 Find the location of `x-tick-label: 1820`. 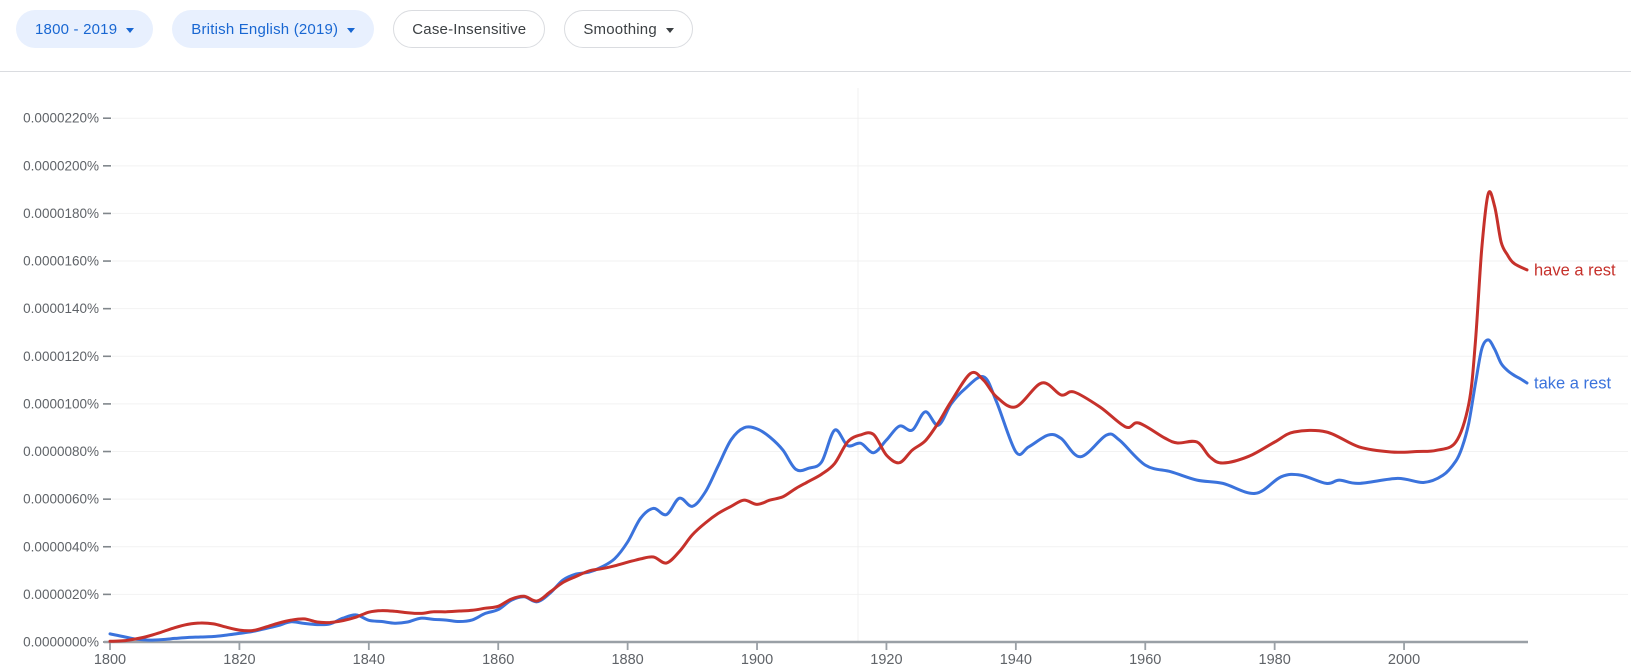

x-tick-label: 1820 is located at coordinates (239, 660).